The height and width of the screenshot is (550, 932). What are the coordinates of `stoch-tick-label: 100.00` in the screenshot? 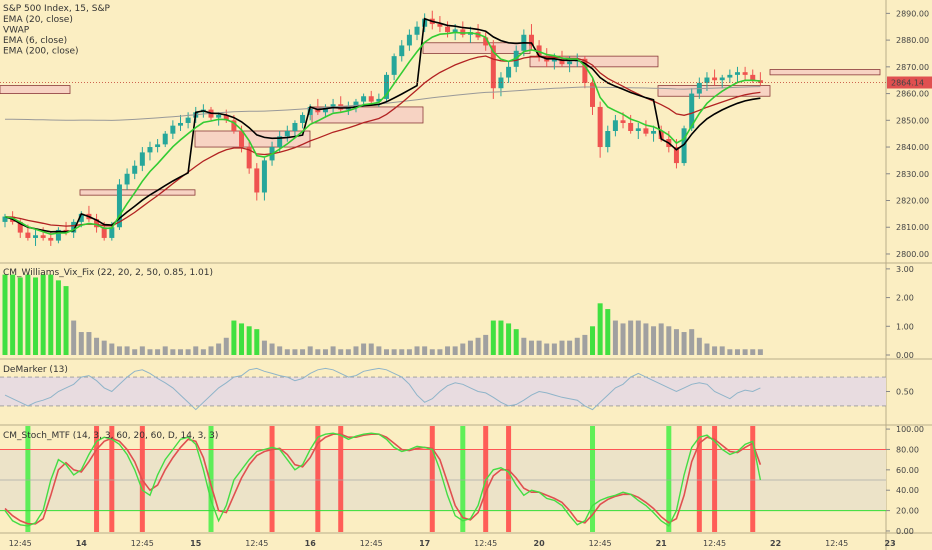 It's located at (910, 429).